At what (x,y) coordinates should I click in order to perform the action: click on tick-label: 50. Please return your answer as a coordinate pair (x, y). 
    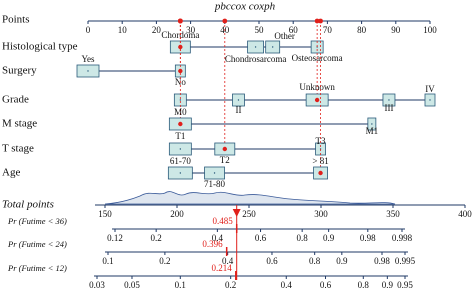
    Looking at the image, I should click on (260, 30).